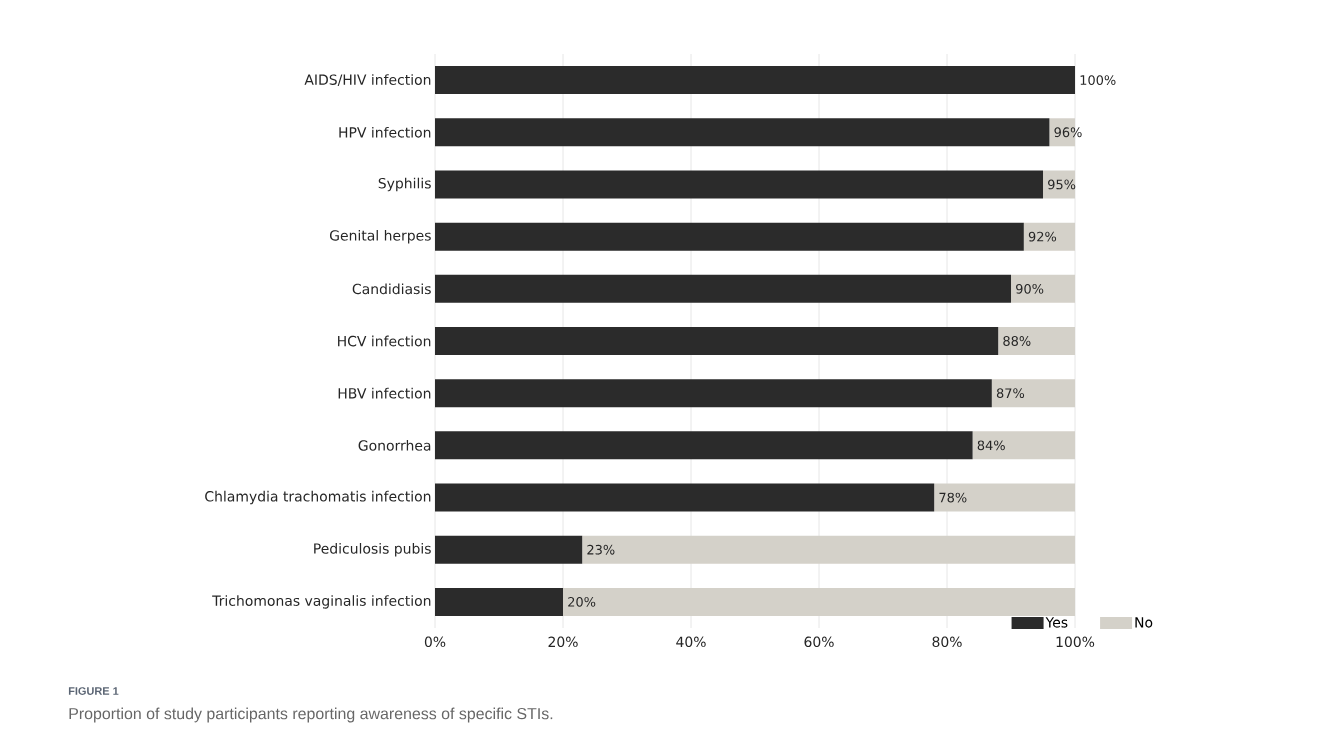 The height and width of the screenshot is (742, 1333). What do you see at coordinates (321, 602) in the screenshot?
I see `y-tick-label: Trichomonas vaginalis infection` at bounding box center [321, 602].